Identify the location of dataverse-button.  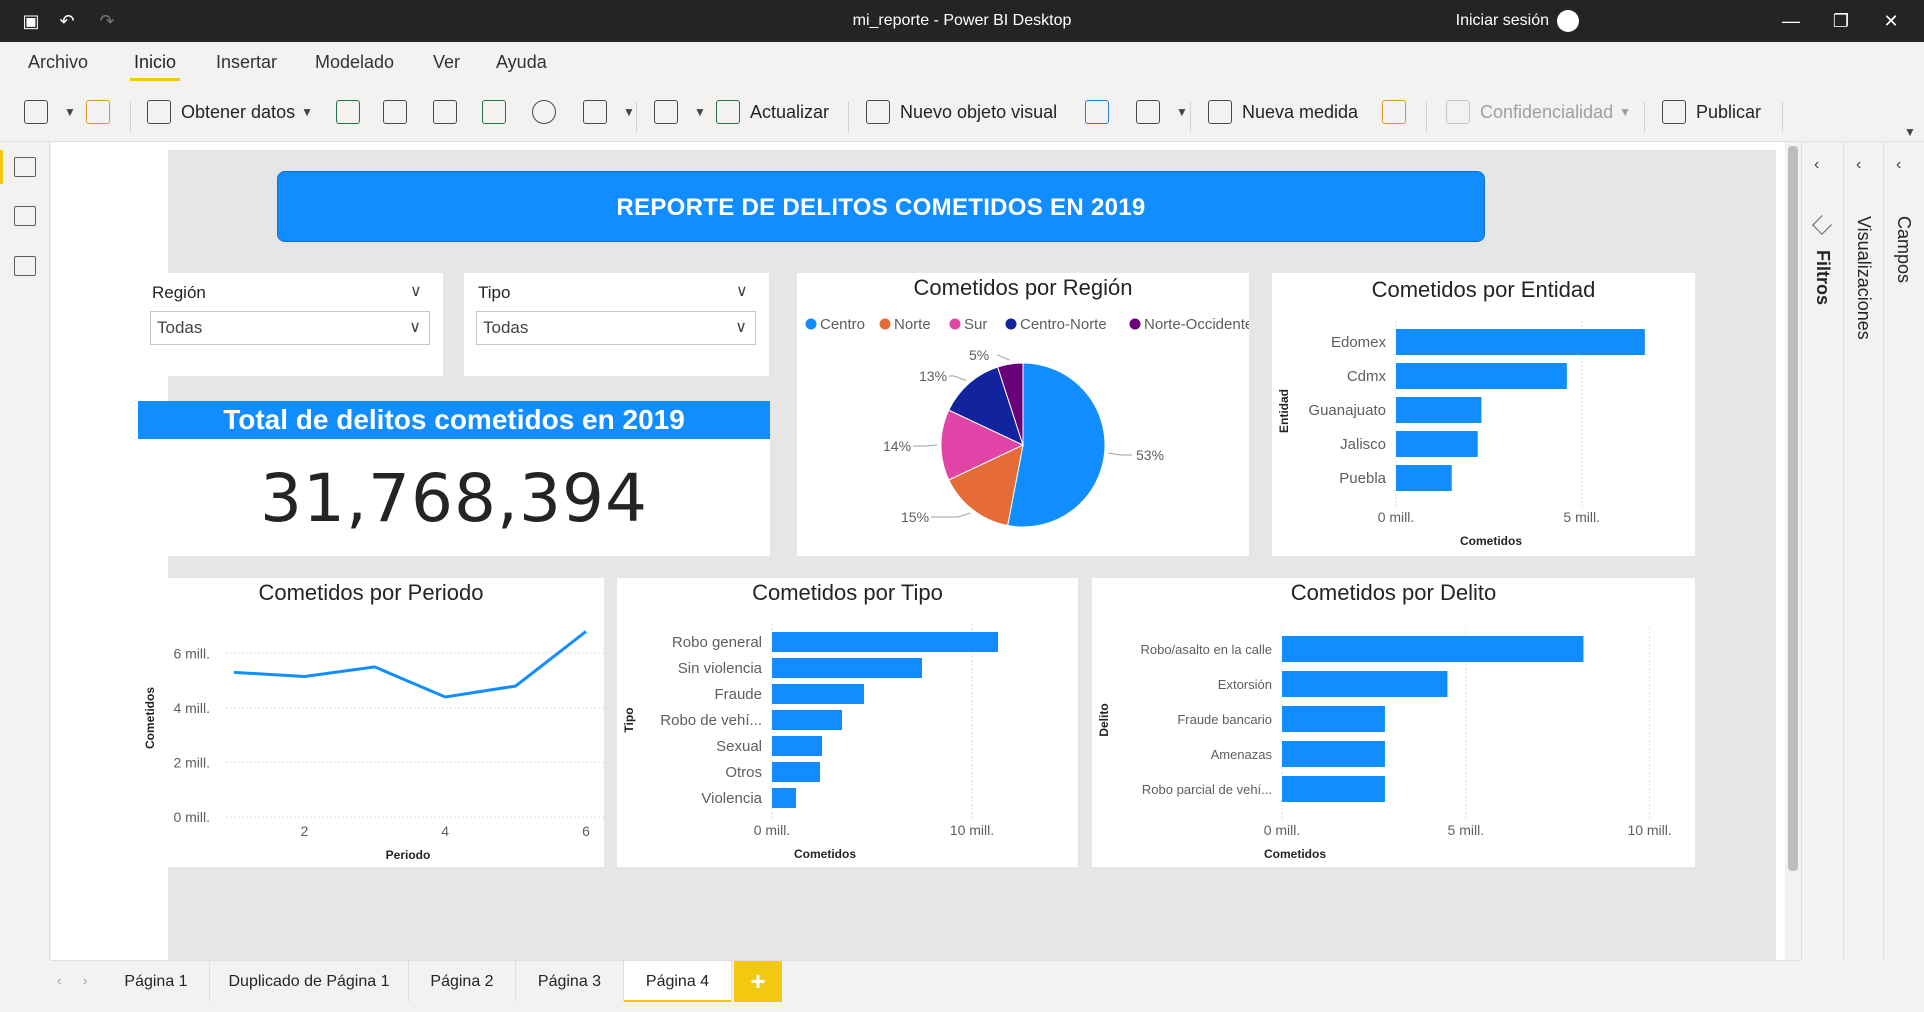
(549, 112).